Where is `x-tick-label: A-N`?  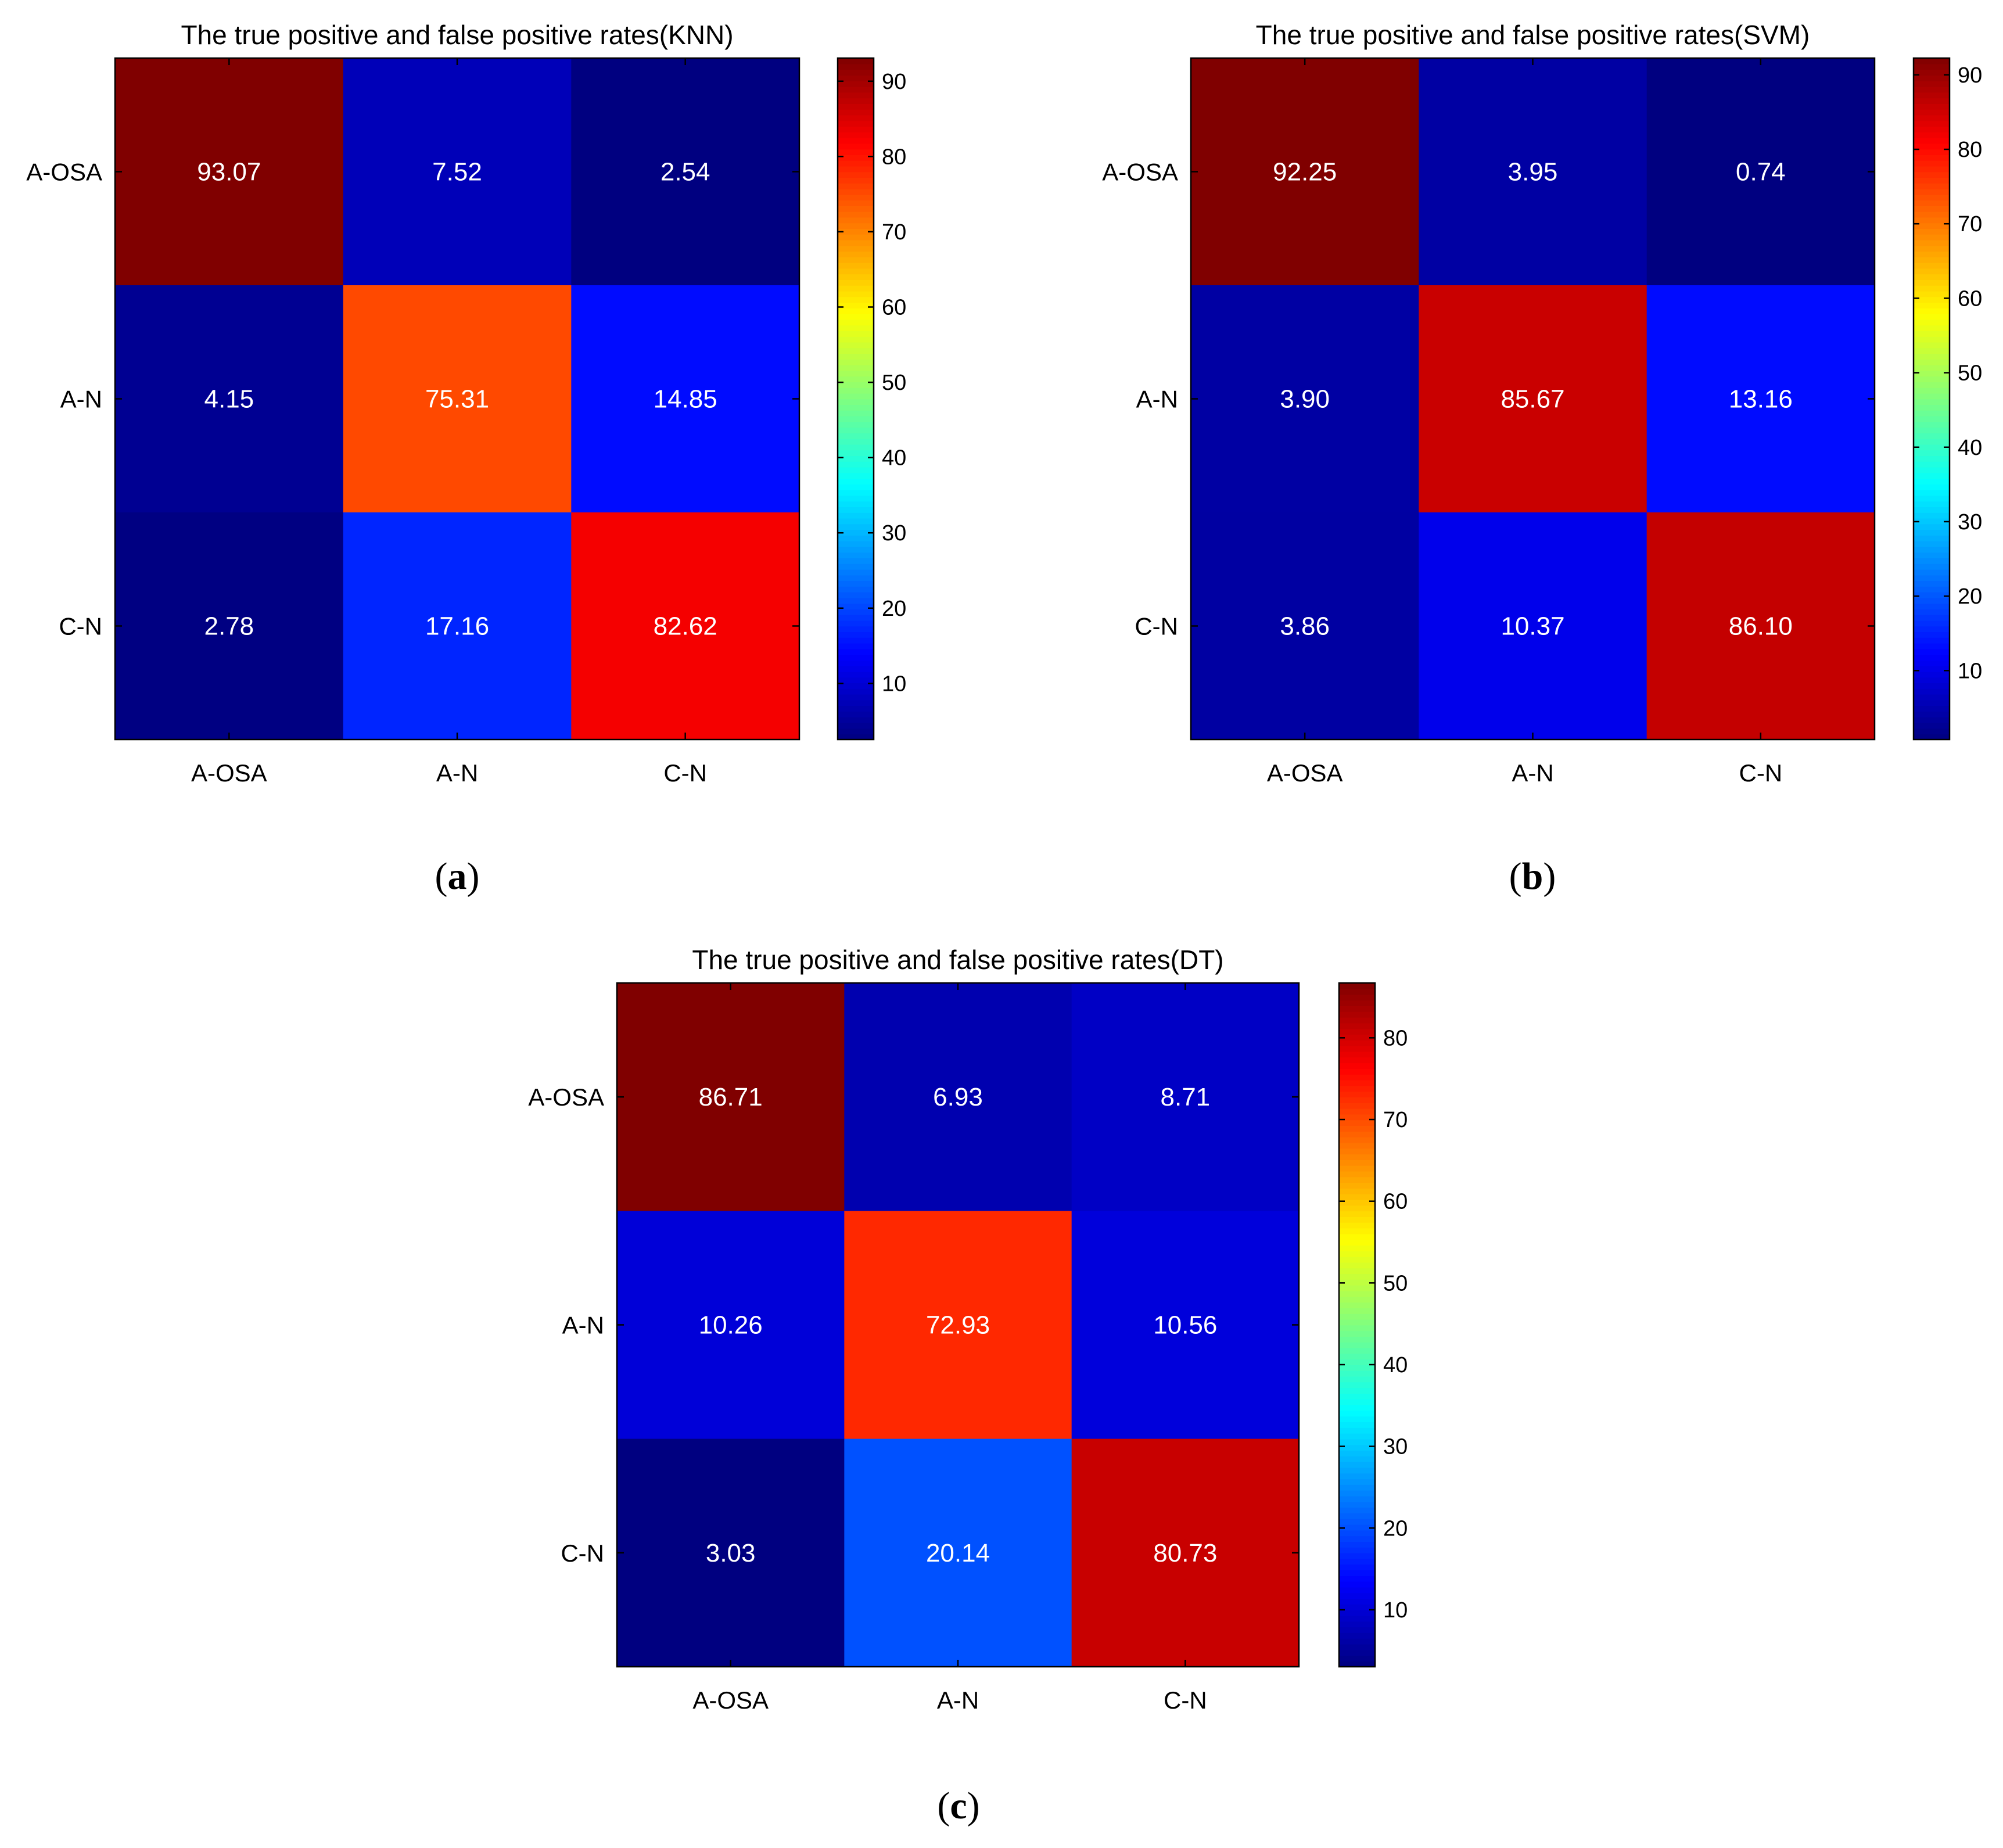
x-tick-label: A-N is located at coordinates (457, 773).